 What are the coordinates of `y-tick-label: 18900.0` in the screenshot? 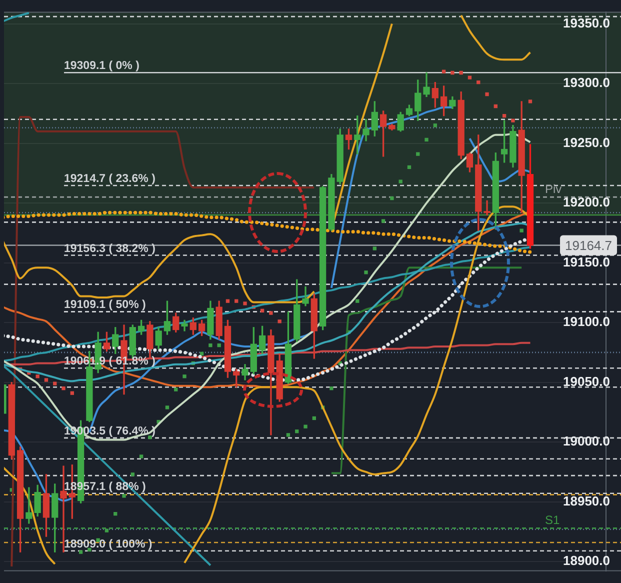 It's located at (586, 560).